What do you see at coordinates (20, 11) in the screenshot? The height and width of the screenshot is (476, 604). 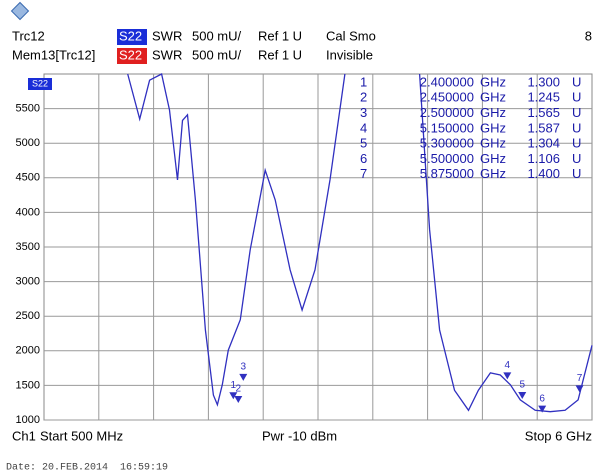 I see `logo` at bounding box center [20, 11].